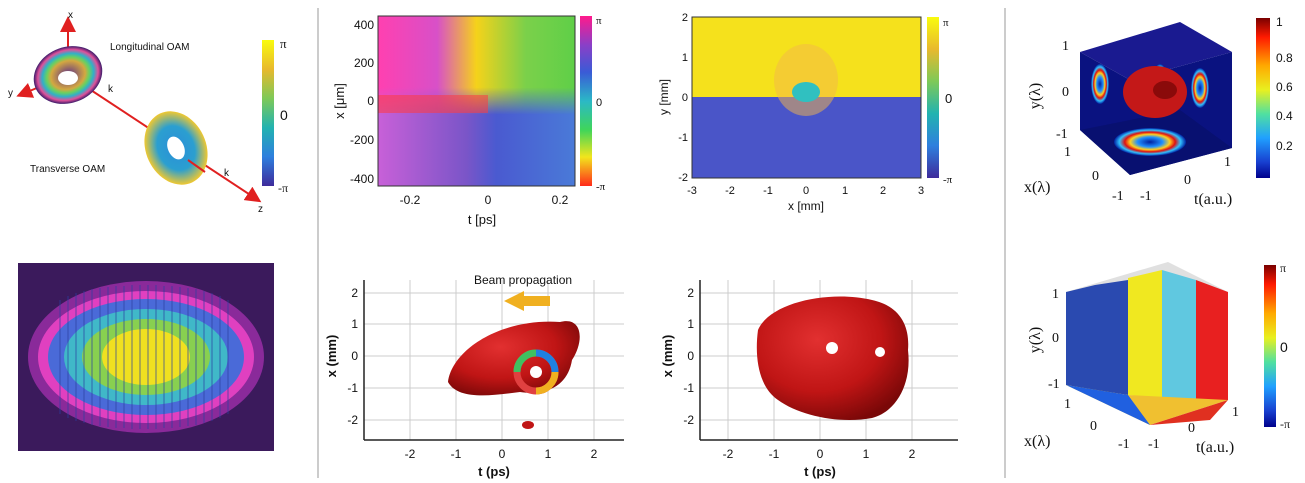 Image resolution: width=1305 pixels, height=483 pixels. I want to click on ps-ytick: 200, so click(364, 63).